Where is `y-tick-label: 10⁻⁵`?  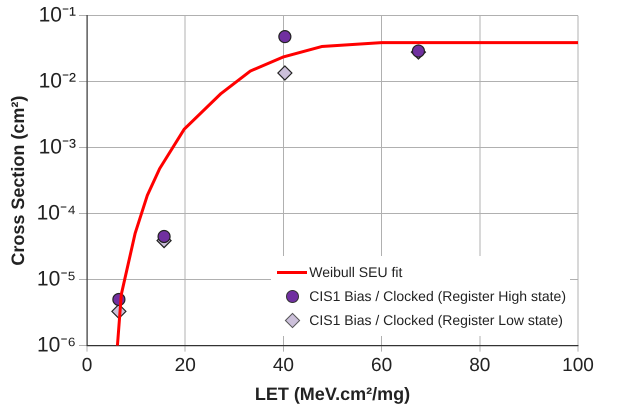 y-tick-label: 10⁻⁵ is located at coordinates (56, 278).